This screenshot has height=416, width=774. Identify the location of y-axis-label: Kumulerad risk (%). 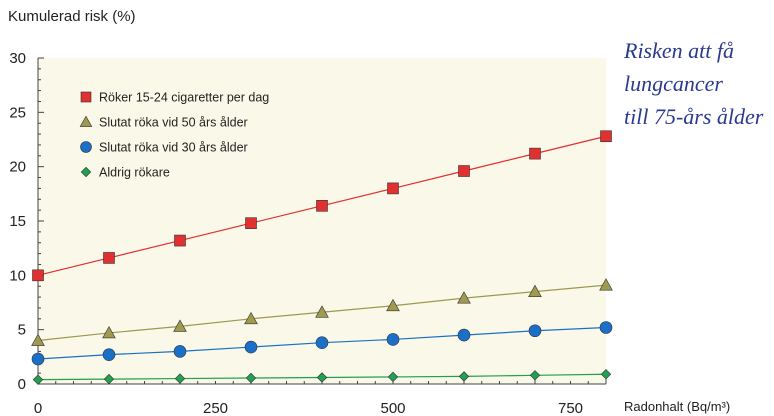
(72, 16).